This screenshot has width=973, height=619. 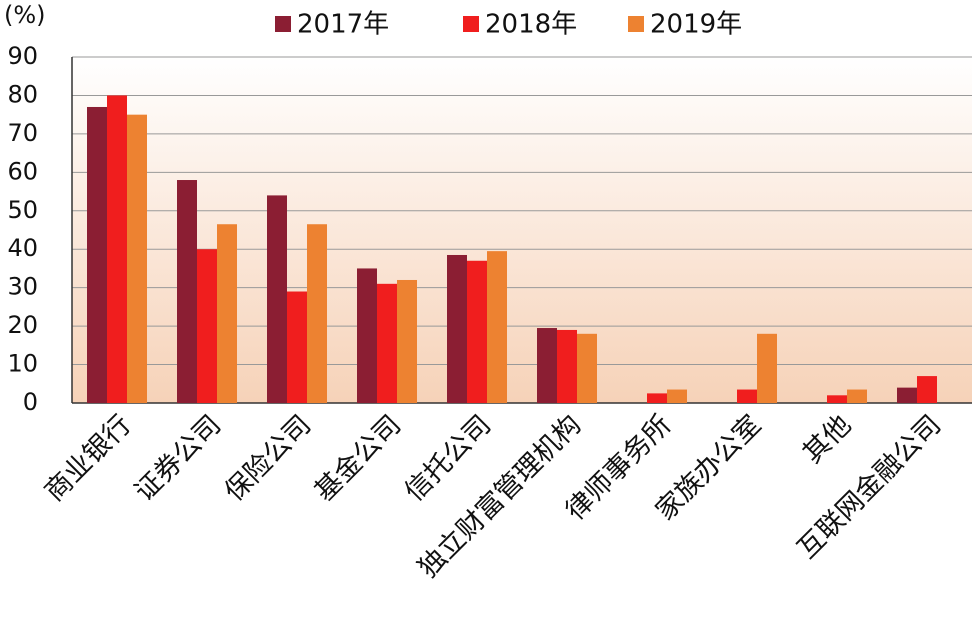 I want to click on y-tick-label: 90, so click(x=22, y=56).